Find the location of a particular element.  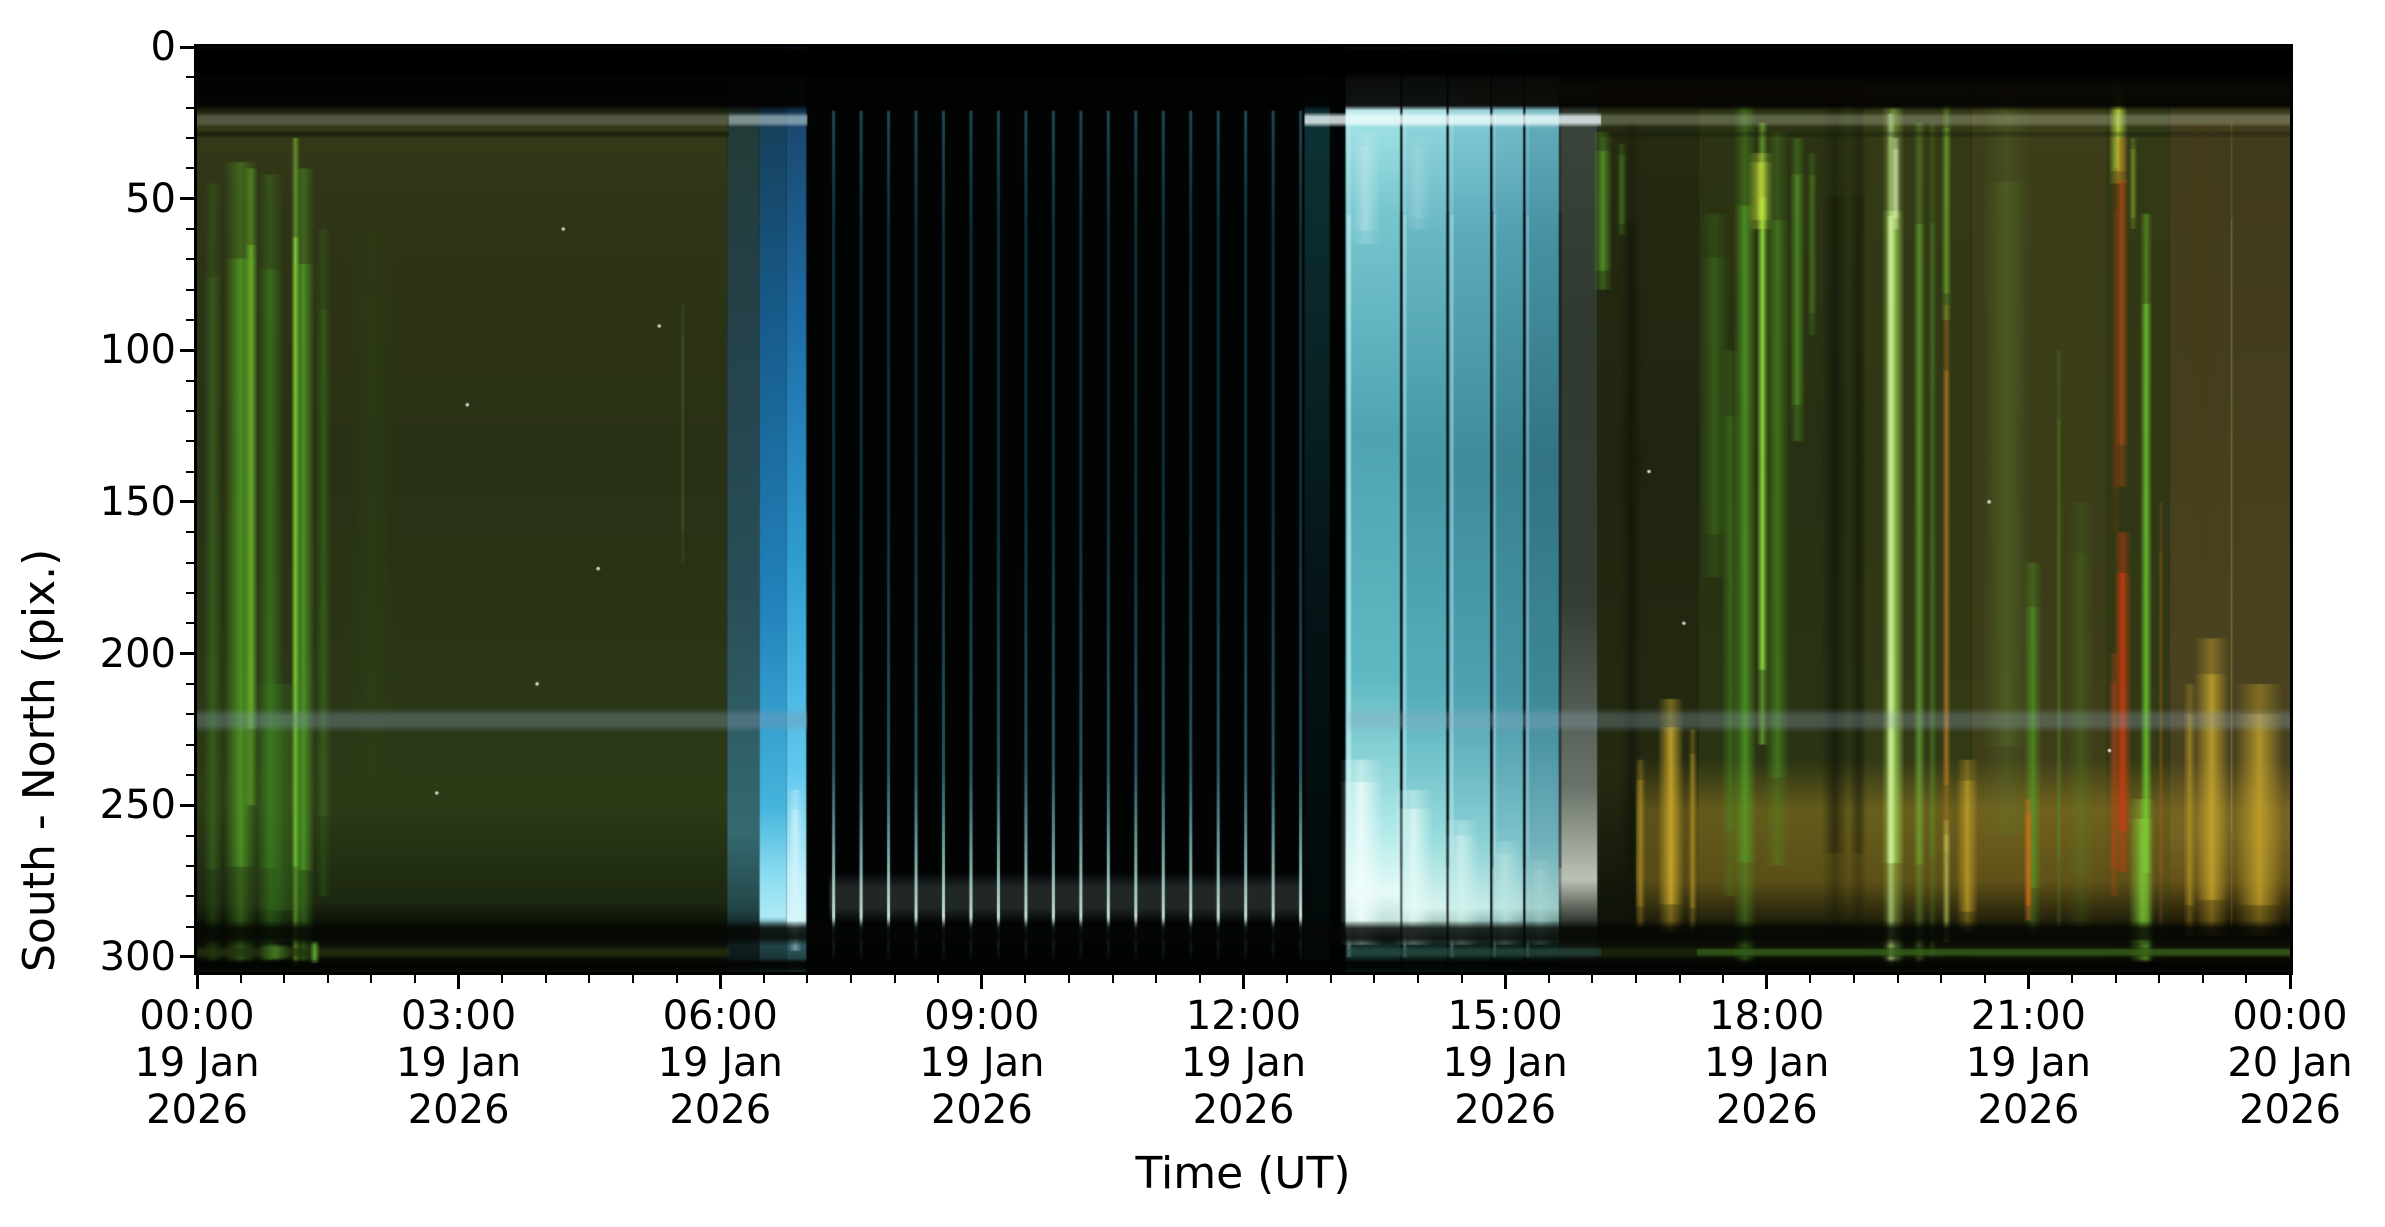

x-tick-label: 18:00 19 Jan 2026 is located at coordinates (1766, 1063).